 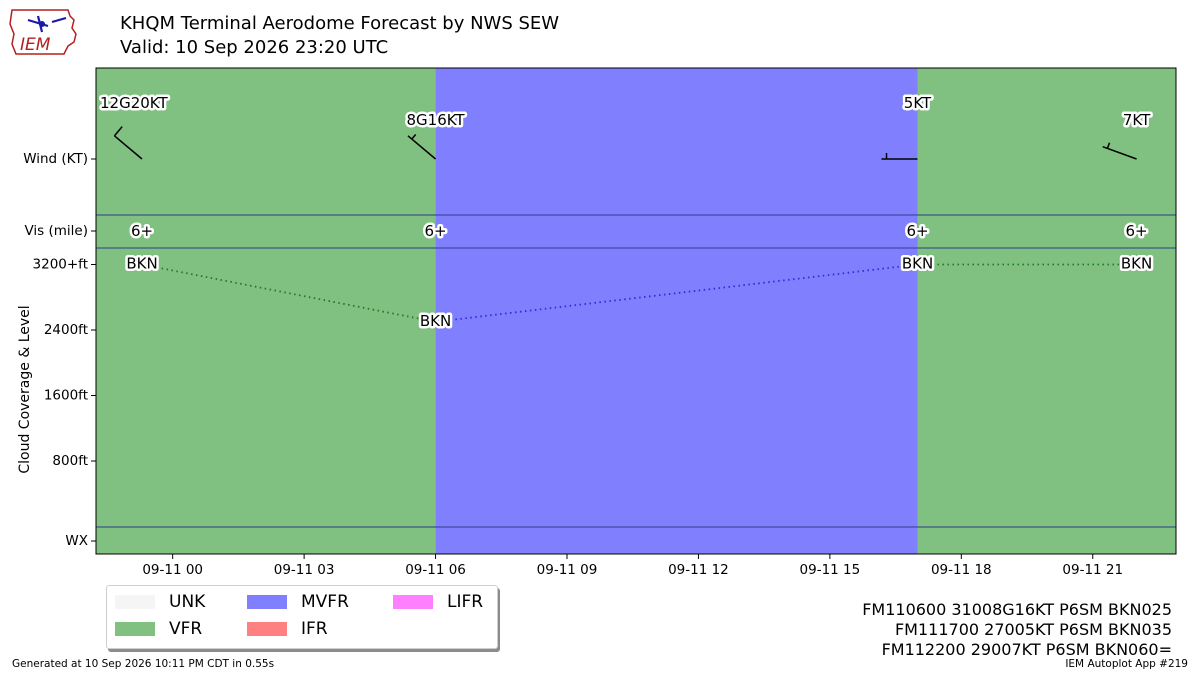 What do you see at coordinates (25, 389) in the screenshot?
I see `cloud-axis-title: Cloud Coverage & Level` at bounding box center [25, 389].